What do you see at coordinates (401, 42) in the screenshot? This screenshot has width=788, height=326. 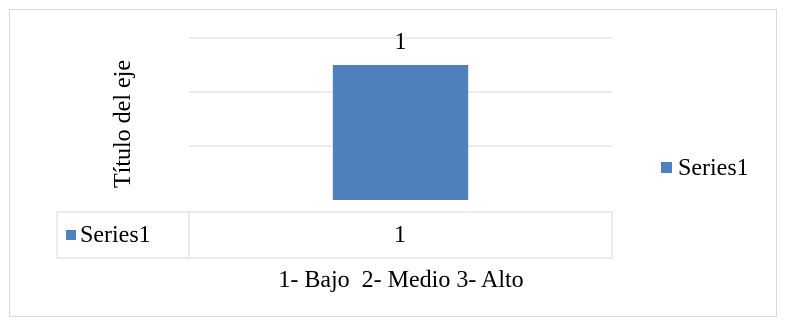 I see `data-label: 1` at bounding box center [401, 42].